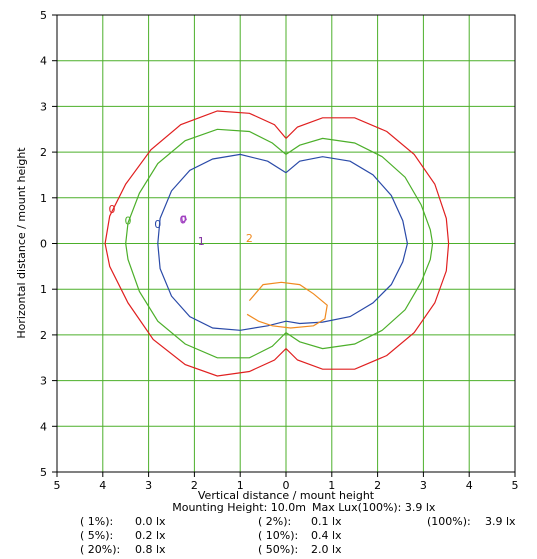 This screenshot has height=559, width=537. What do you see at coordinates (127, 221) in the screenshot?
I see `contour-label-1: 0` at bounding box center [127, 221].